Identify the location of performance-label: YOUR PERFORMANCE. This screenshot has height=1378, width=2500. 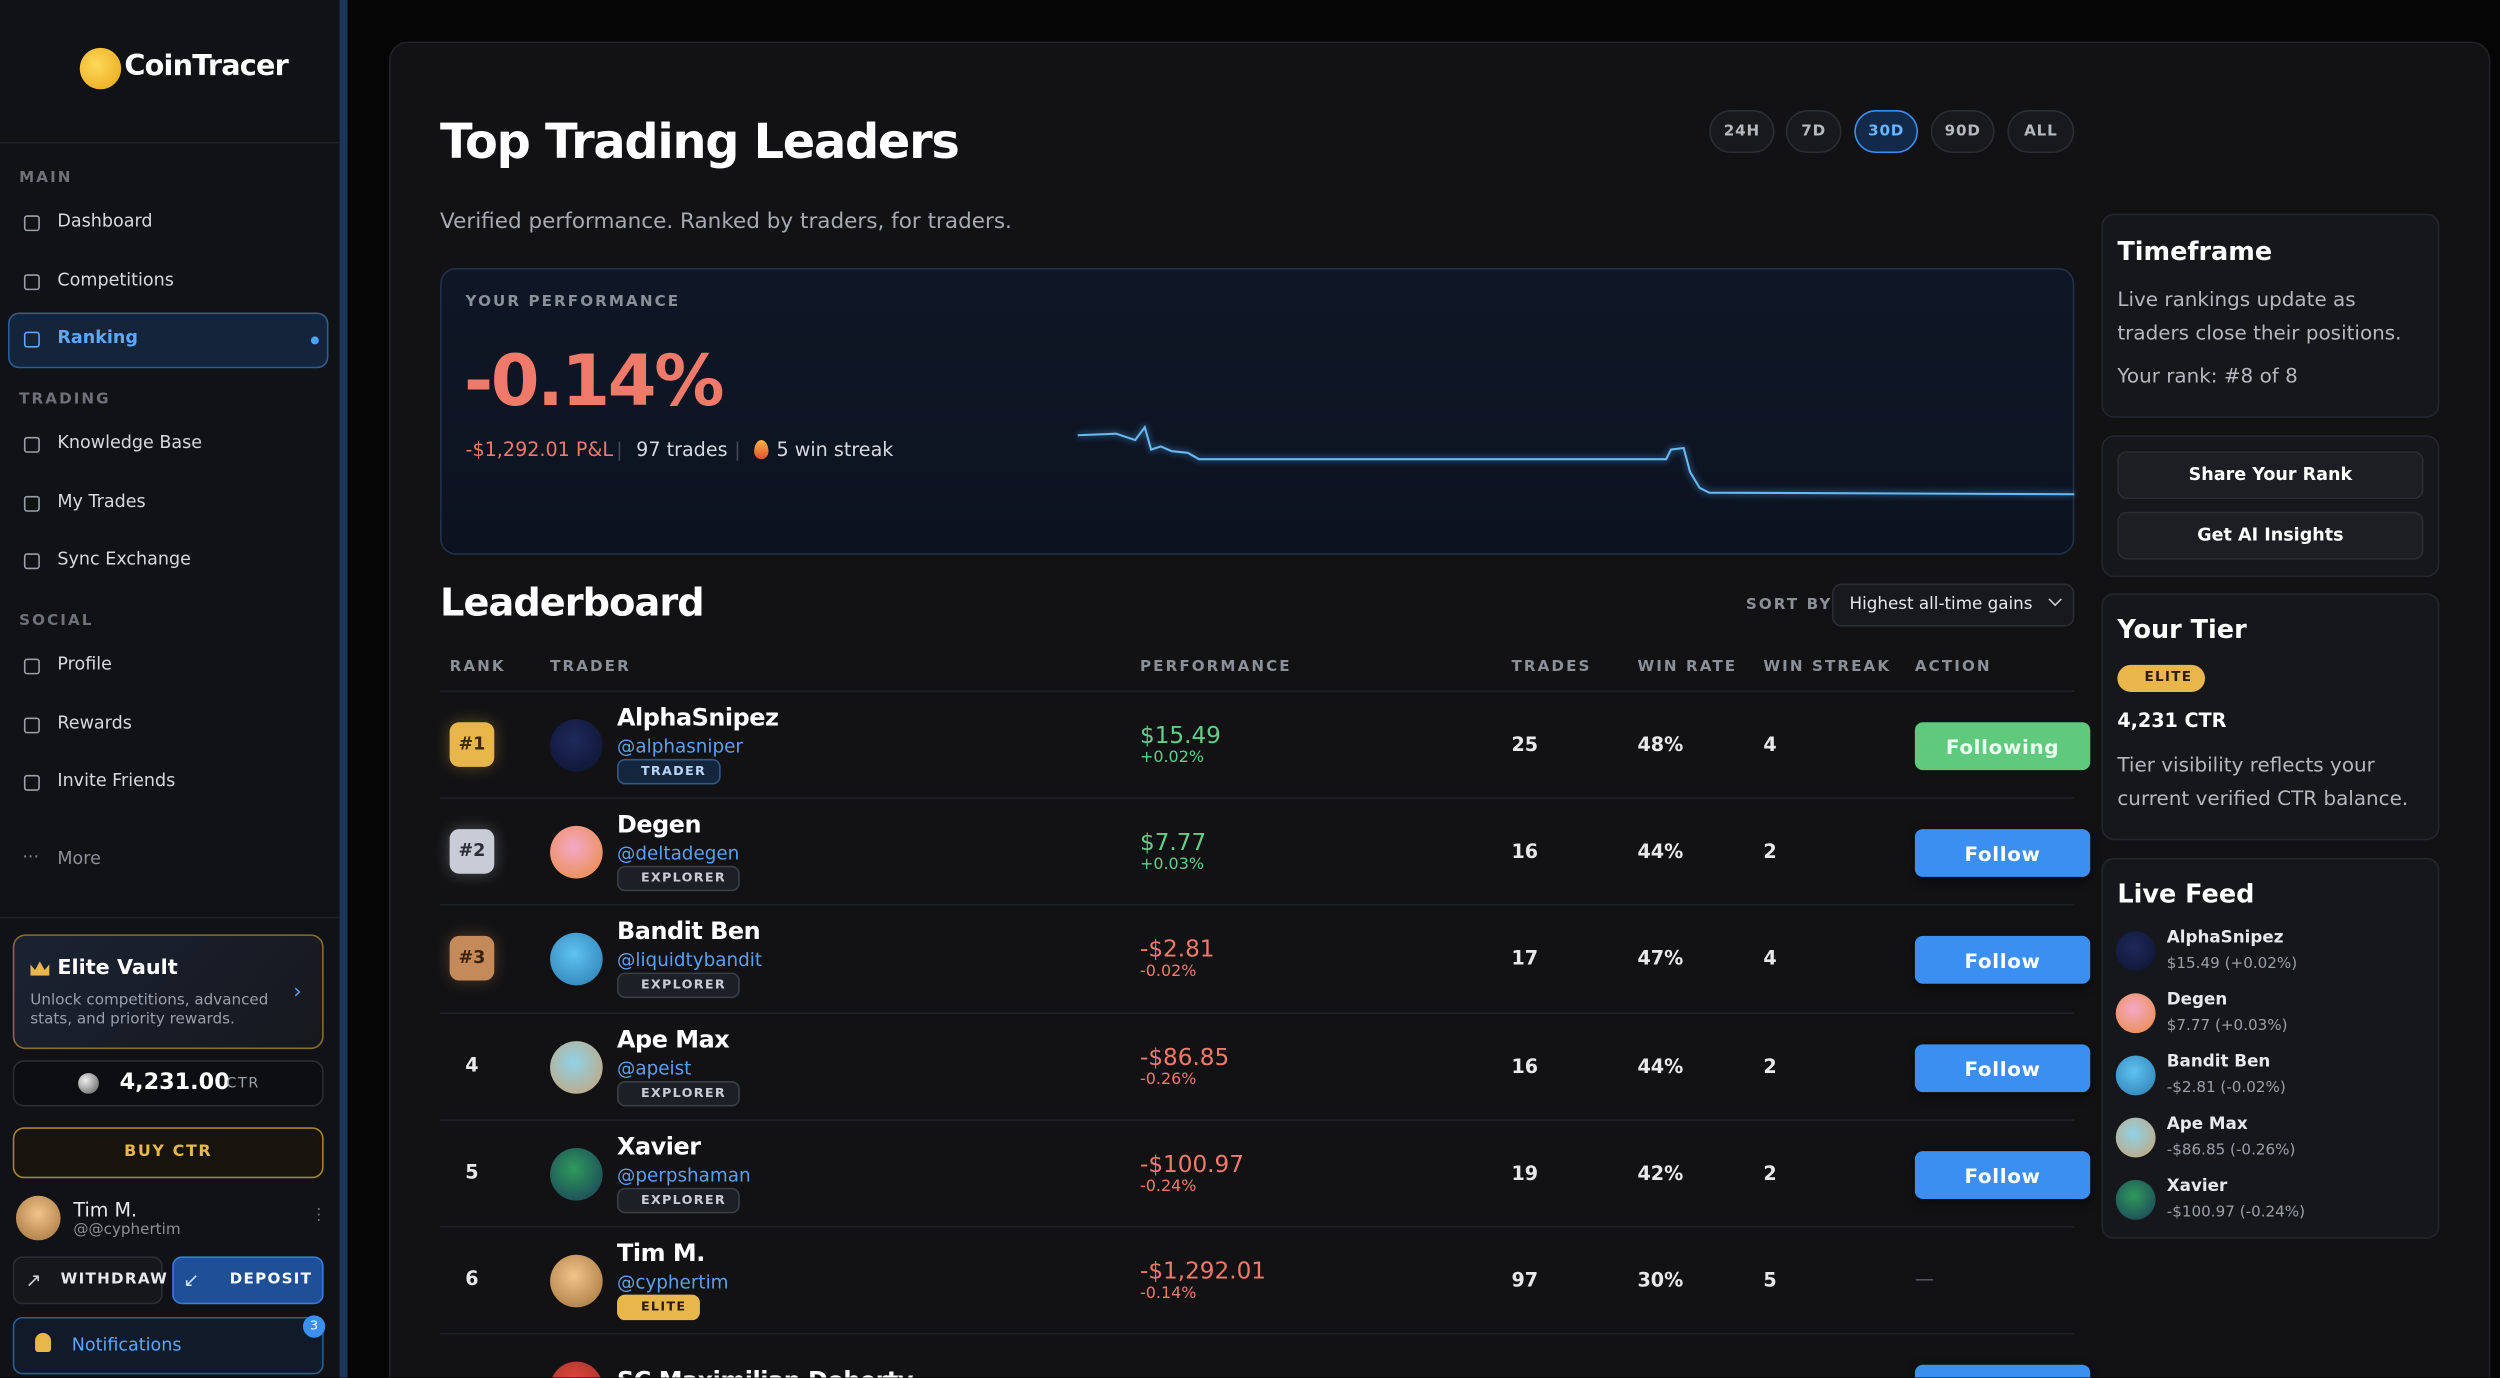
(573, 302).